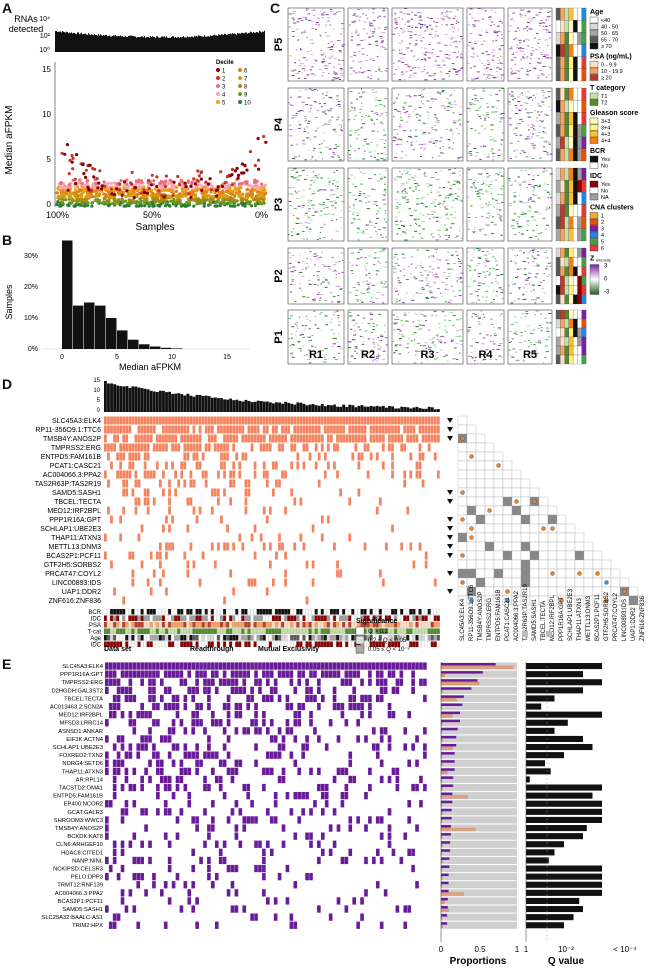 Image resolution: width=650 pixels, height=970 pixels. I want to click on legend-swatch, so click(594, 241).